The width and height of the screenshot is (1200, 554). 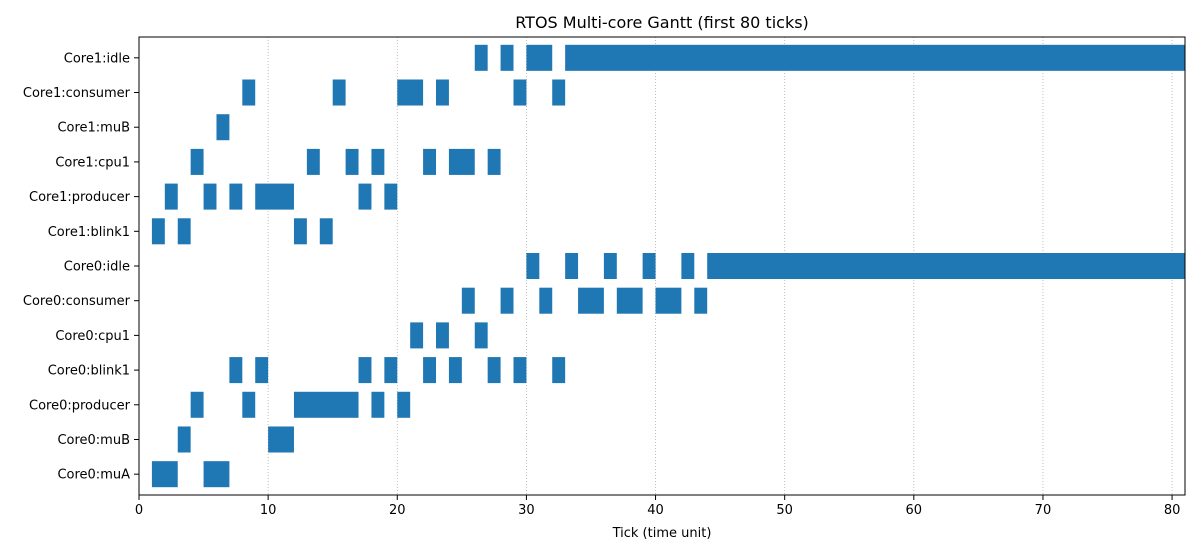 I want to click on y-tick-label: Core0:muB, so click(x=93, y=440).